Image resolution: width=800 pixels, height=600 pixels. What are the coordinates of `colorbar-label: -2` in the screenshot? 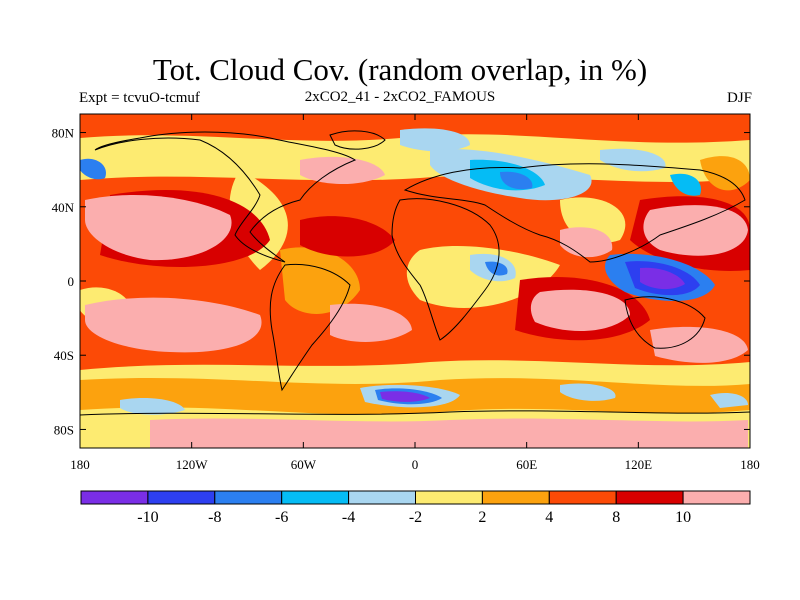 It's located at (415, 517).